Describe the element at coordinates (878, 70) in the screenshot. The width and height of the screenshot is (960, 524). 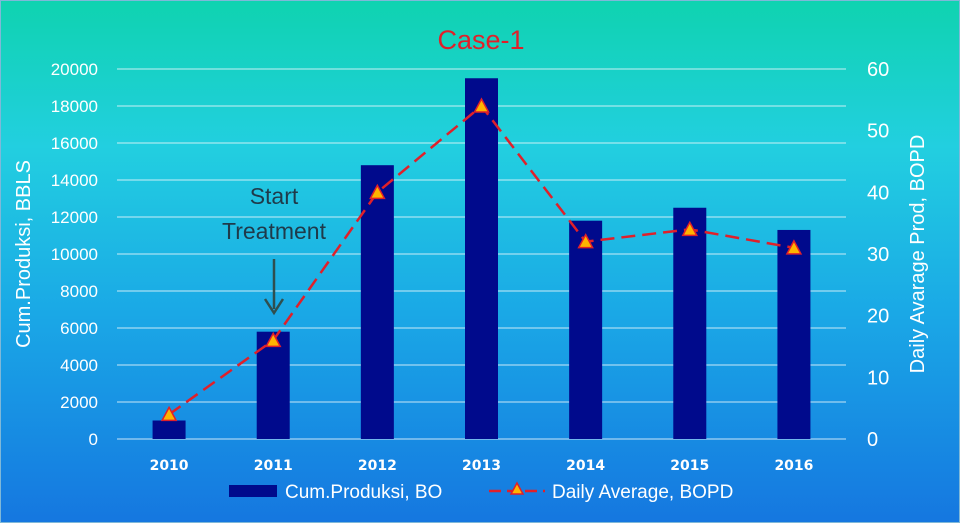
I see `y2-tick-label: 60` at that location.